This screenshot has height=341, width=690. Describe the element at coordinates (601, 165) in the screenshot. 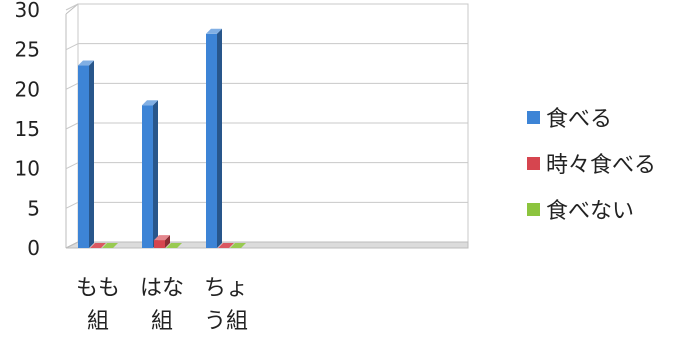

I see `legend-label: 時々食べる` at that location.